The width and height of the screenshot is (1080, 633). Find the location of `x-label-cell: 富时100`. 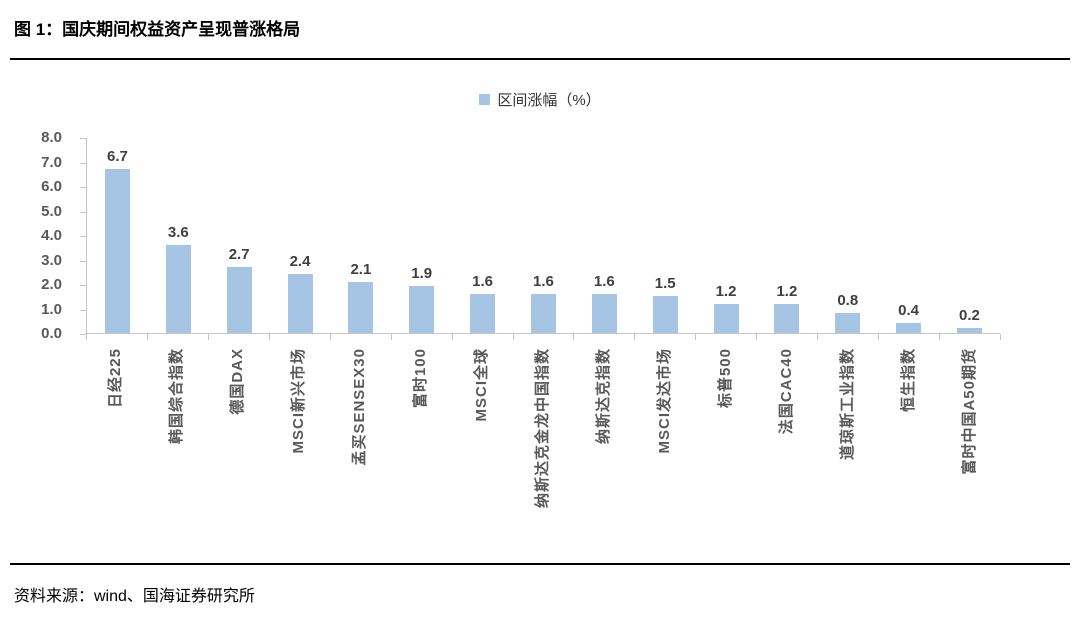

x-label-cell: 富时100 is located at coordinates (421, 434).